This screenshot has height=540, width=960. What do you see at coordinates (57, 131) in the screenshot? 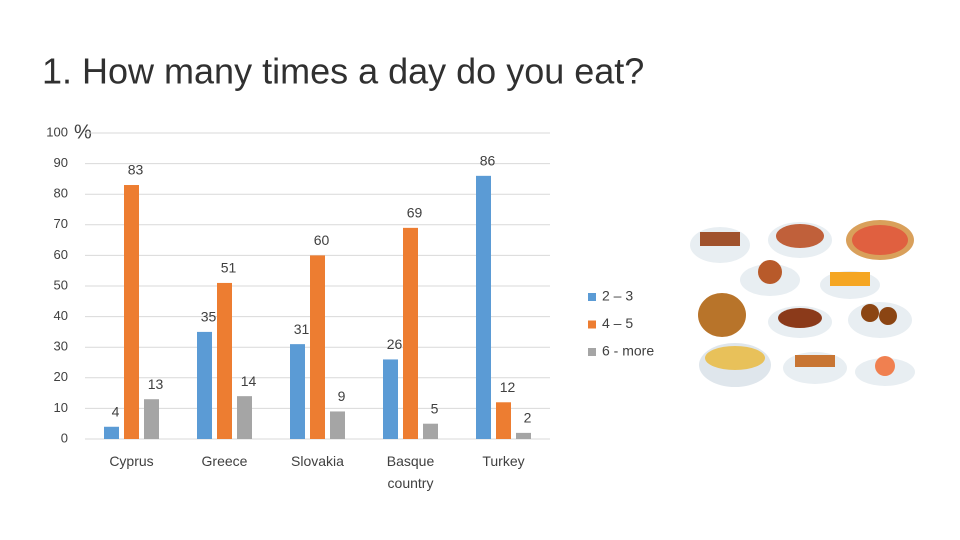
I see `y-tick-label: 100` at bounding box center [57, 131].